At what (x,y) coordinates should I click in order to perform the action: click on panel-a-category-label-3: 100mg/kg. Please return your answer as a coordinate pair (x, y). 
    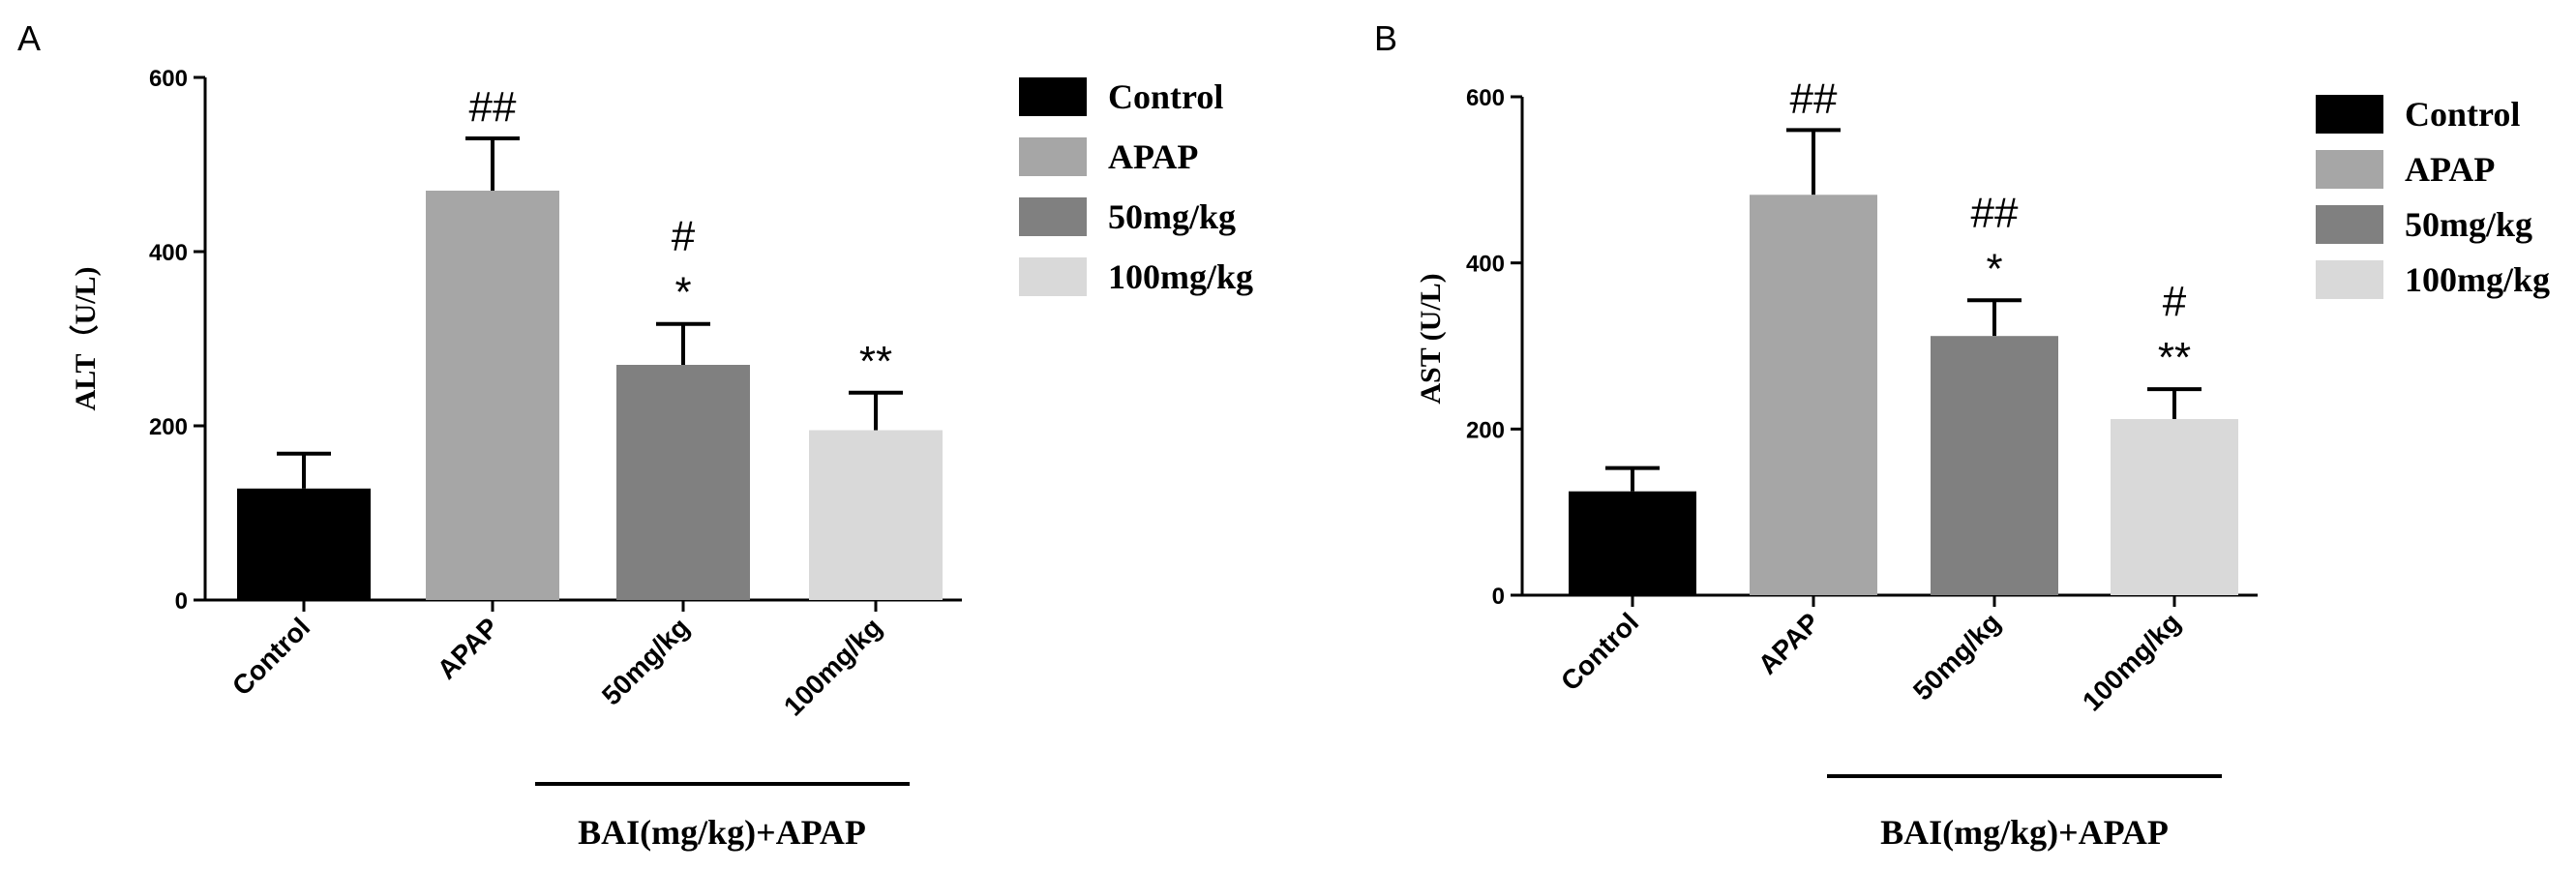
    Looking at the image, I should click on (832, 666).